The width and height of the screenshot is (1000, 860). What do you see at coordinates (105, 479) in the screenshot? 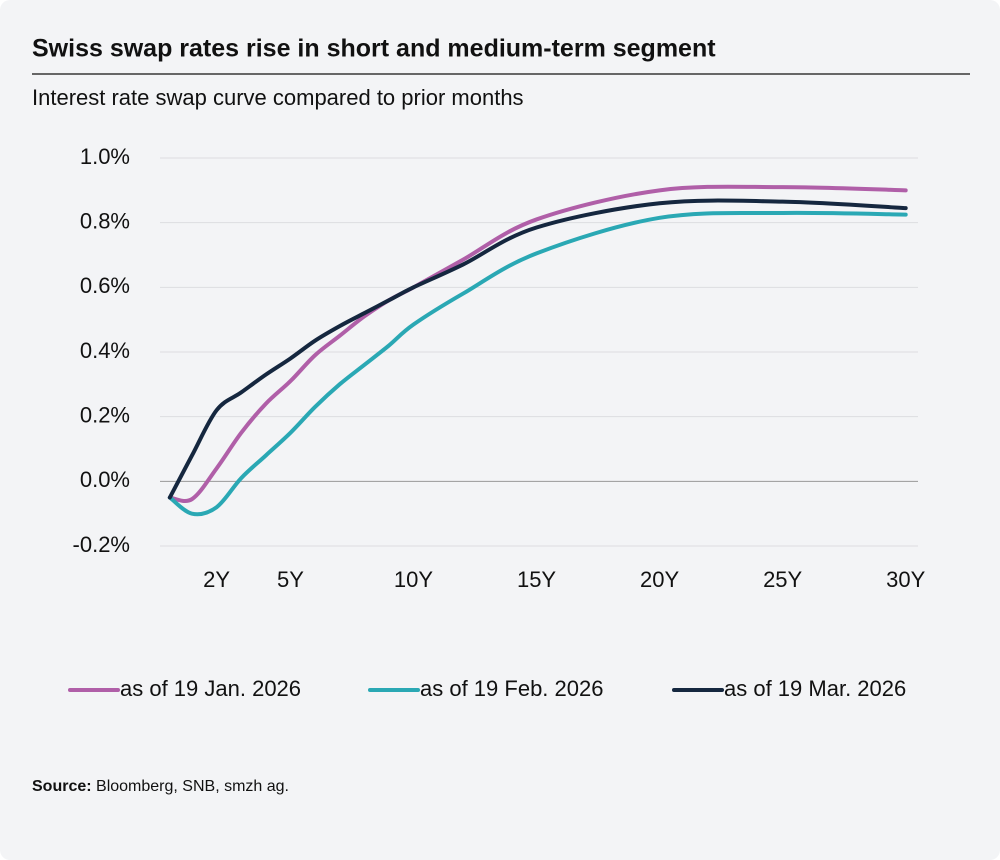
I see `y-tick-label: 0.0%` at bounding box center [105, 479].